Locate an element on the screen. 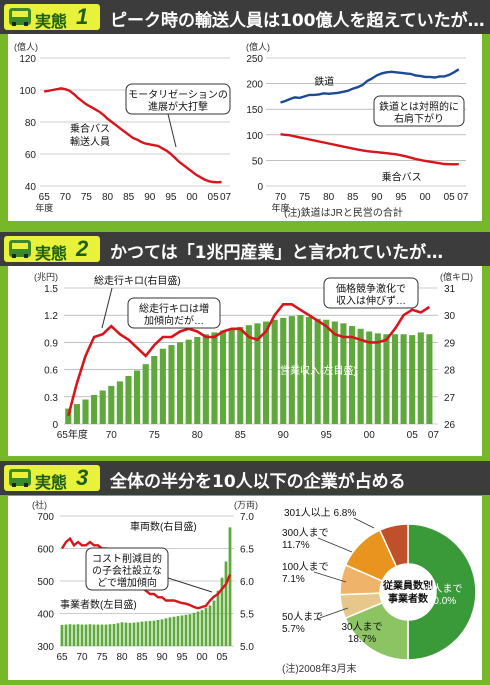 The image size is (490, 685). callout-subsidiaries-line: コスト削減目的 is located at coordinates (127, 558).